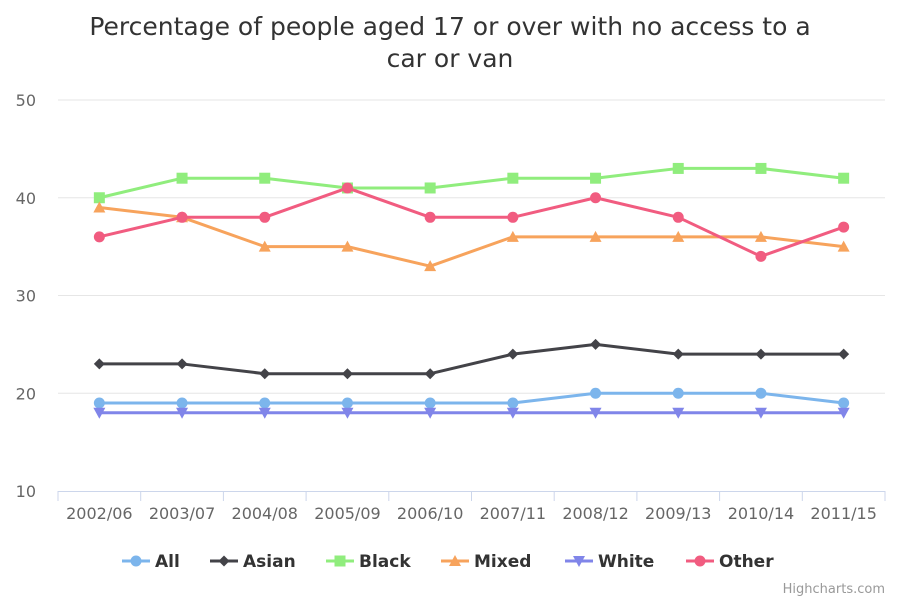  What do you see at coordinates (385, 562) in the screenshot?
I see `legend-label-black: Black` at bounding box center [385, 562].